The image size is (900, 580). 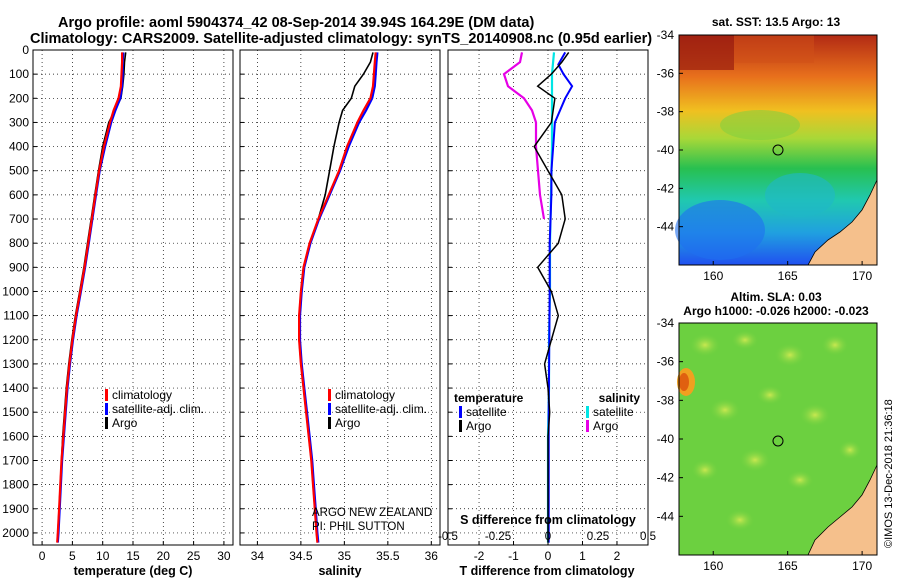 What do you see at coordinates (15, 364) in the screenshot?
I see `depth-tick-label: 1300` at bounding box center [15, 364].